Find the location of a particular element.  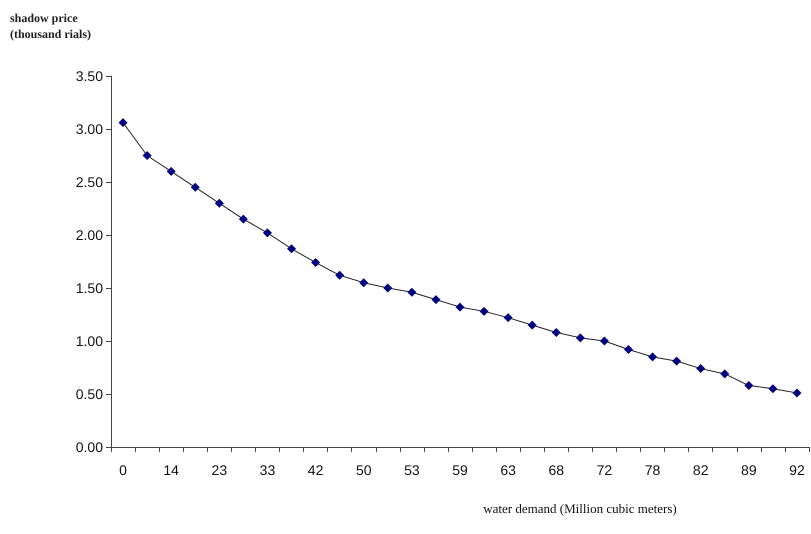

y-axis-title: shadow price (thousand rials) is located at coordinates (51, 26).